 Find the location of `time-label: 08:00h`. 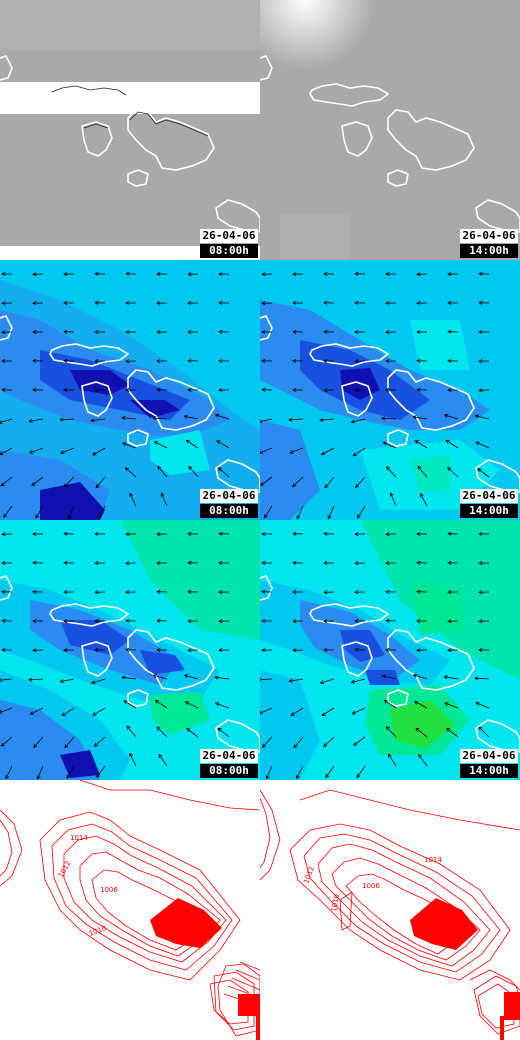

time-label: 08:00h is located at coordinates (229, 251).